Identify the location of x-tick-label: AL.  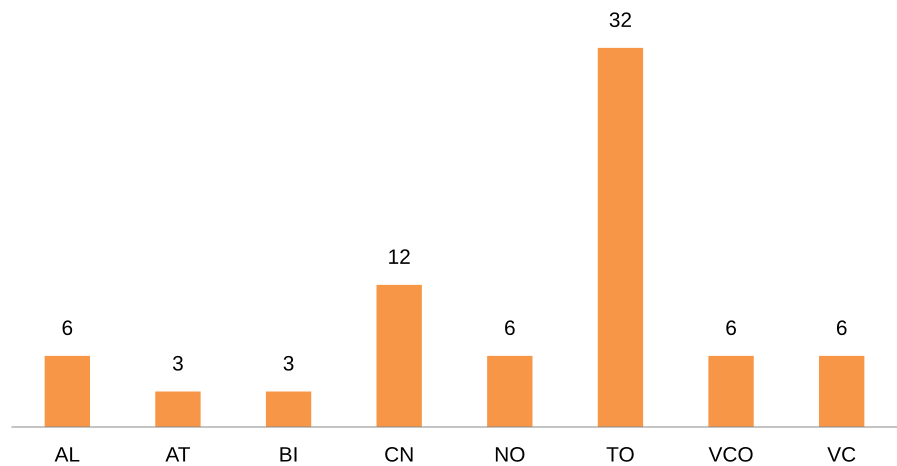
(67, 454).